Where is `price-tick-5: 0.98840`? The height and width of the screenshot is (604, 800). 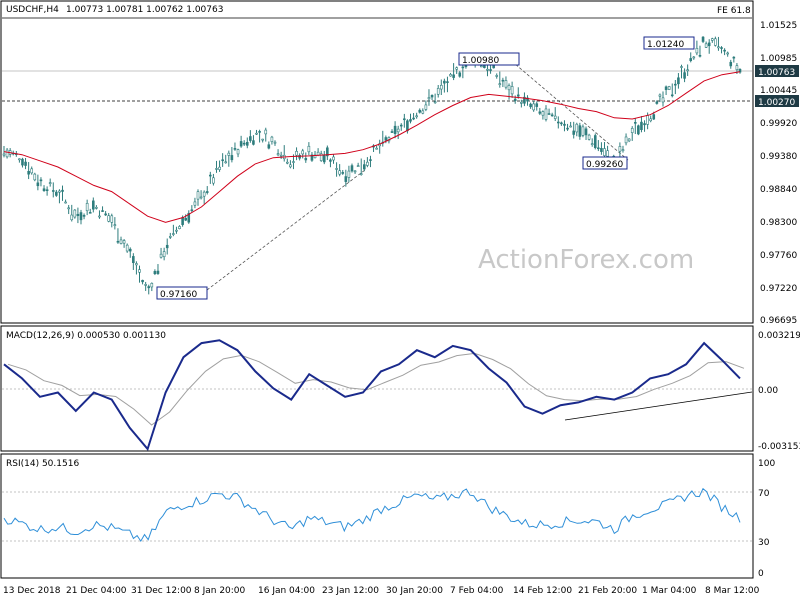 price-tick-5: 0.98840 is located at coordinates (778, 190).